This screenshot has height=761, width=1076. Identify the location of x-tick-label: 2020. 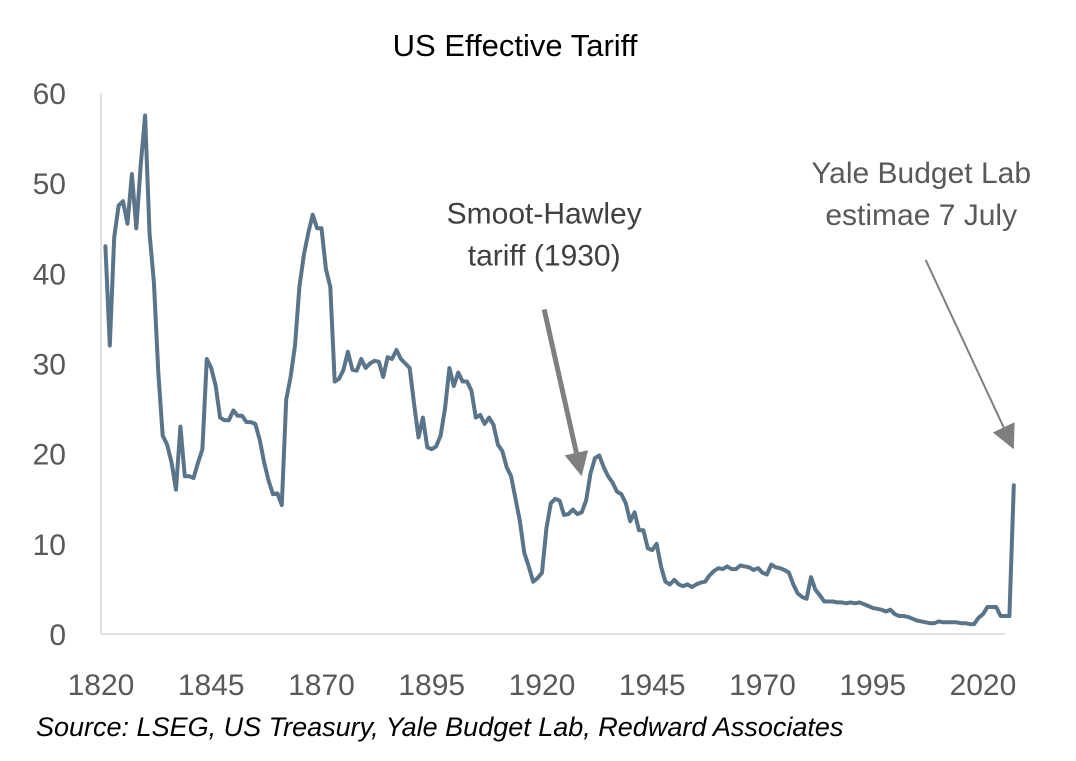
(983, 685).